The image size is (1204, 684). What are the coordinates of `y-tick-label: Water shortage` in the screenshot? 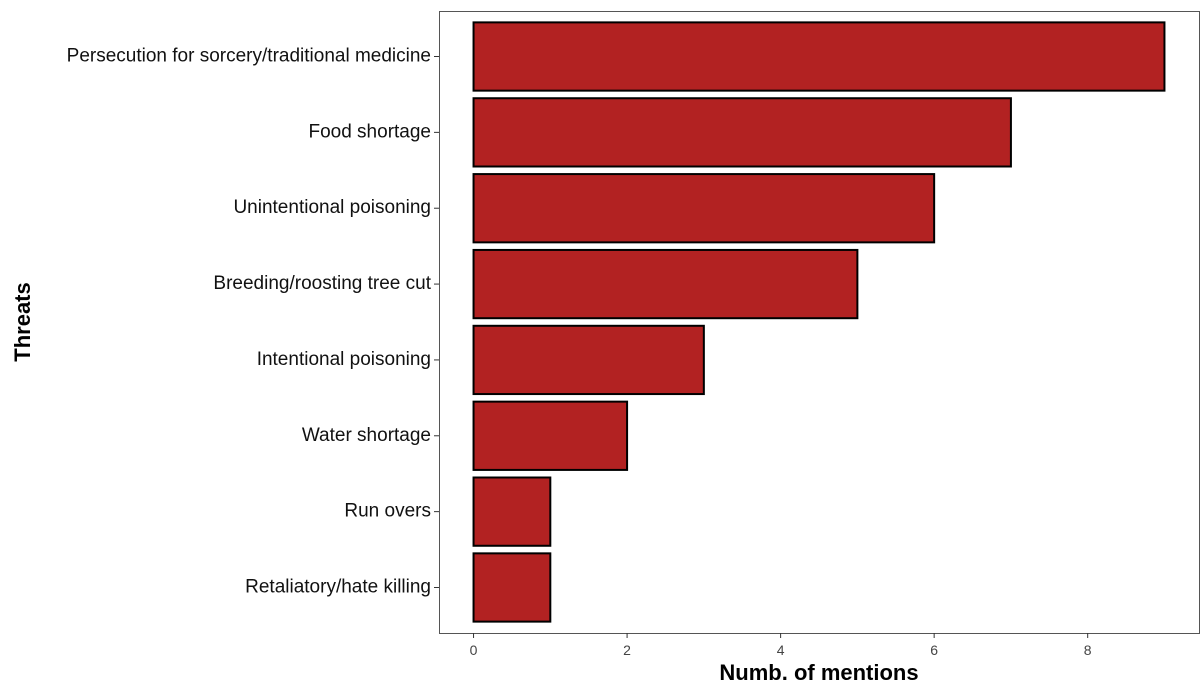 It's located at (366, 435).